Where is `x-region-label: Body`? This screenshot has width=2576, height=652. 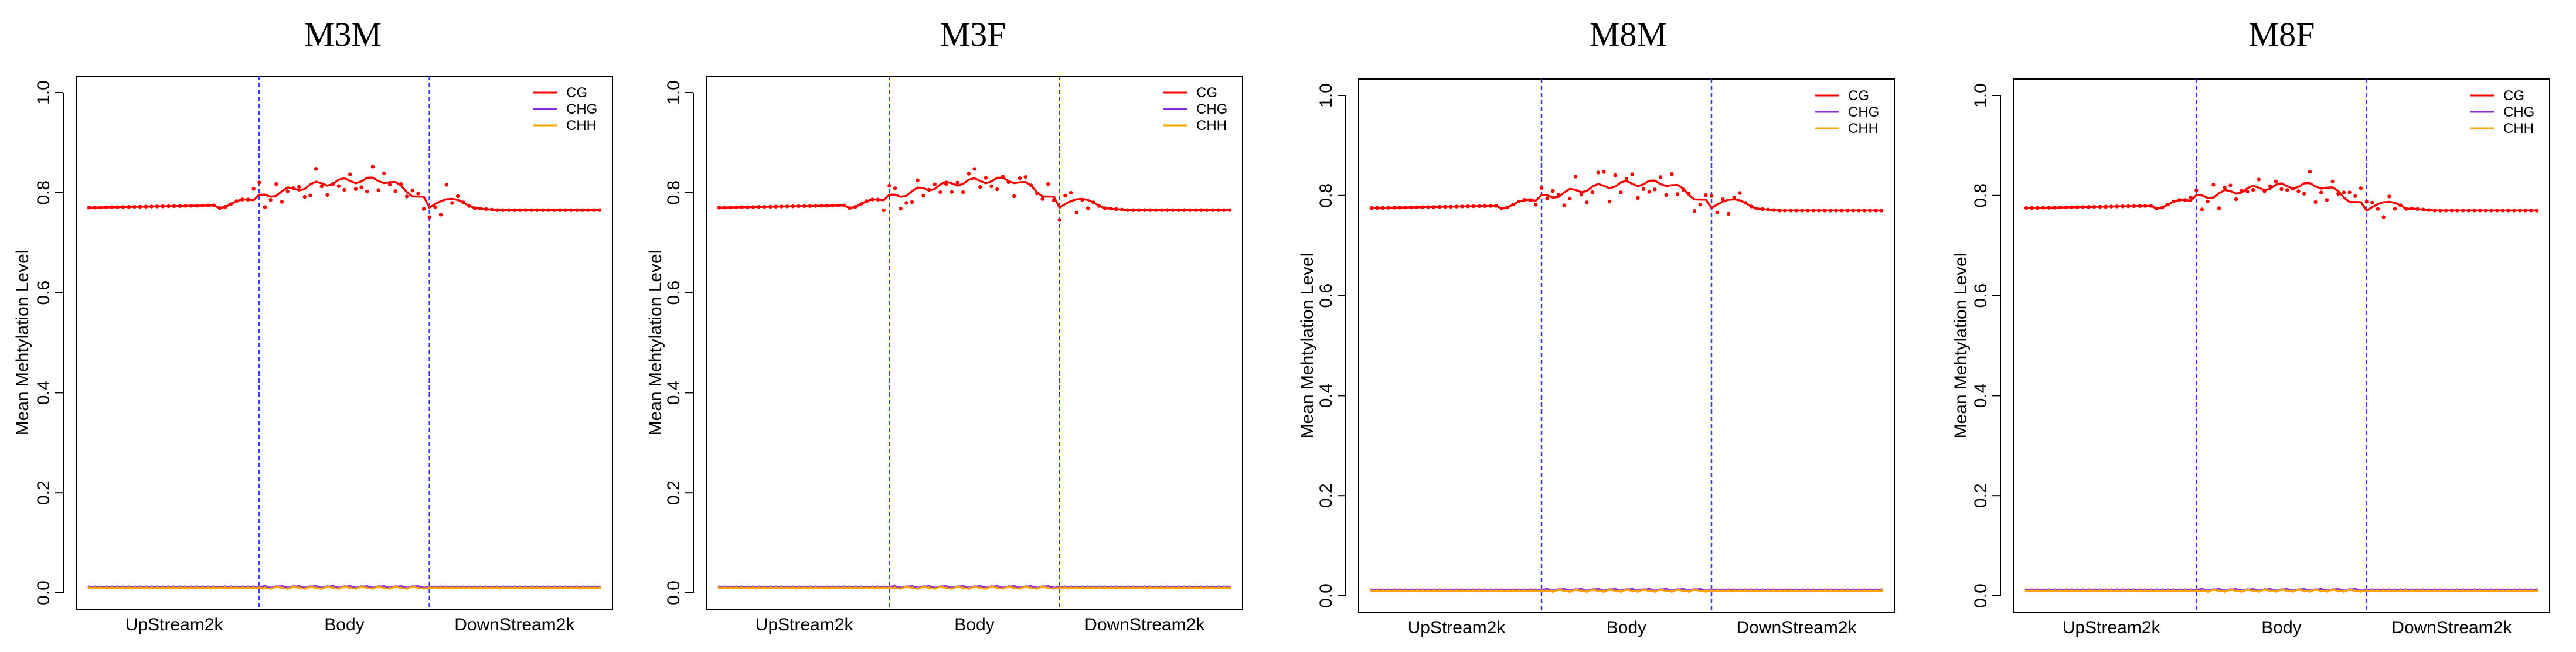 x-region-label: Body is located at coordinates (2281, 627).